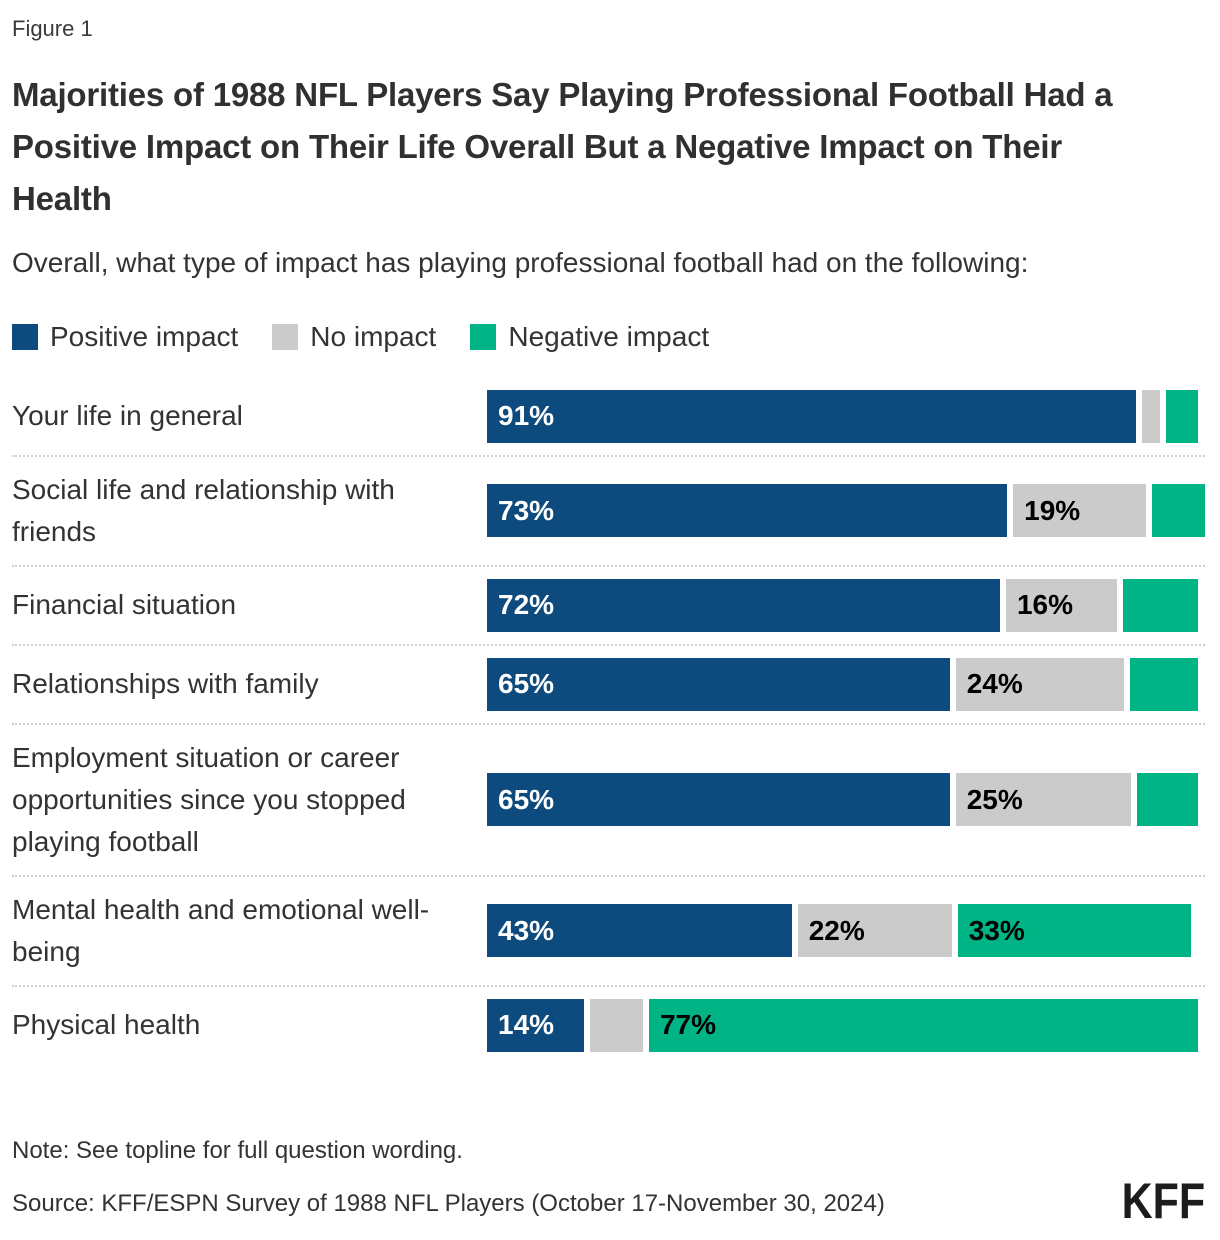 This screenshot has width=1220, height=1240. I want to click on bar-value-label: 91%, so click(526, 416).